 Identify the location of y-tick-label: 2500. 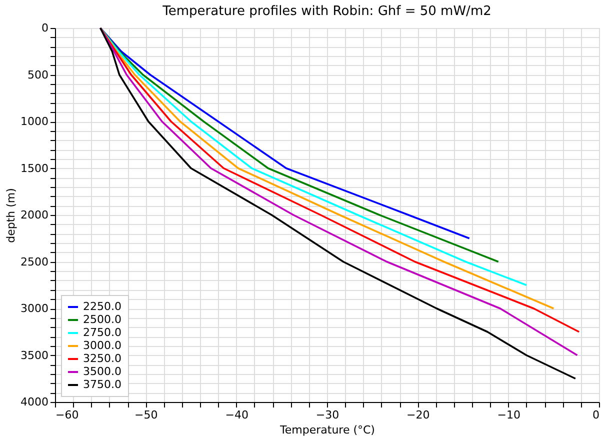
(34, 261).